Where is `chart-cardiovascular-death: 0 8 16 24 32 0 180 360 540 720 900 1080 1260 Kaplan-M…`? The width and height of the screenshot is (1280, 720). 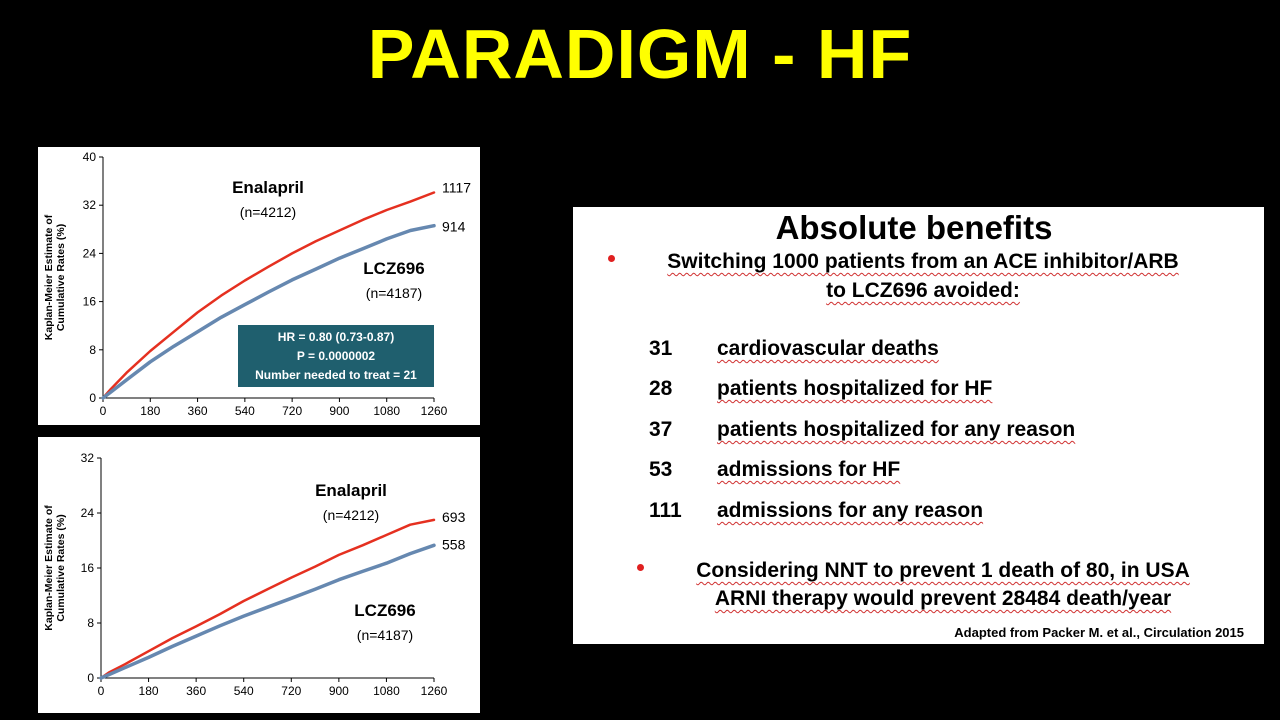 chart-cardiovascular-death: 0 8 16 24 32 0 180 360 540 720 900 1080 1260 Kaplan-M… is located at coordinates (259, 575).